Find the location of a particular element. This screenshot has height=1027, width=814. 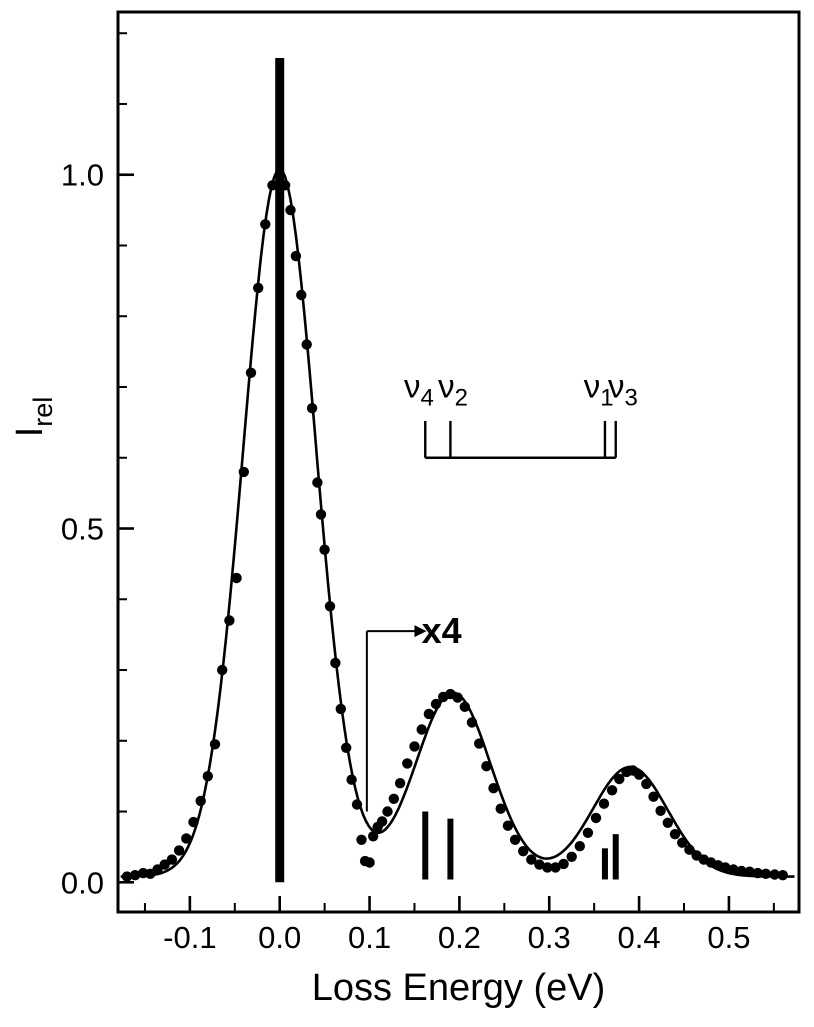

mode-label-0: ν4 is located at coordinates (419, 390).